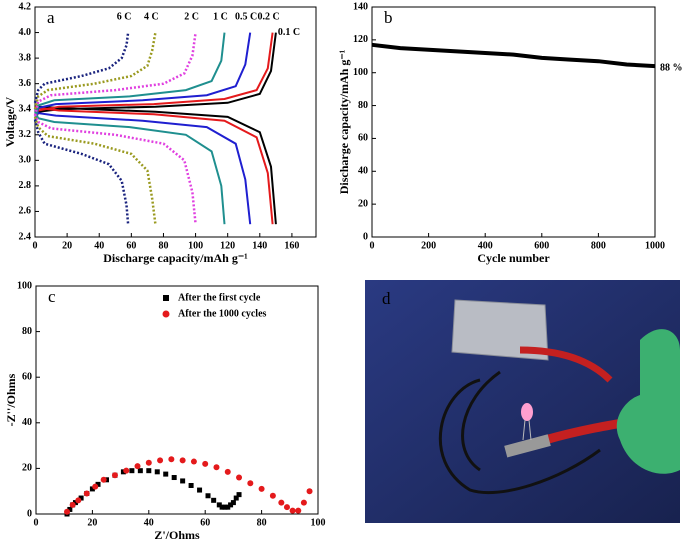 The image size is (685, 543). Describe the element at coordinates (151, 17) in the screenshot. I see `curve-label: 4 C` at that location.